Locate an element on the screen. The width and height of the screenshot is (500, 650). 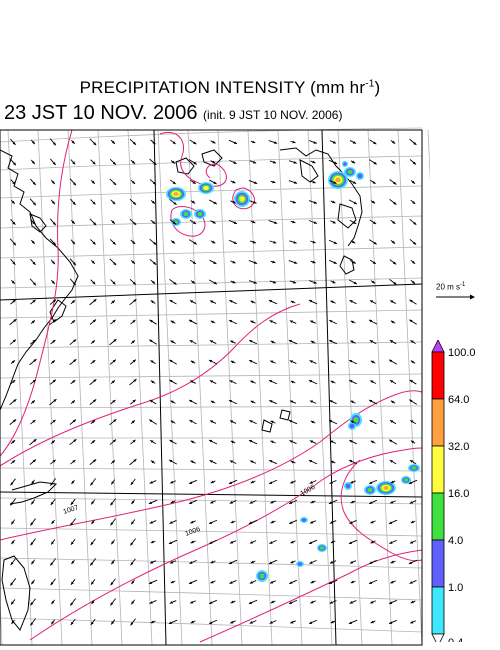
wind-scale-arrow is located at coordinates (455, 297).